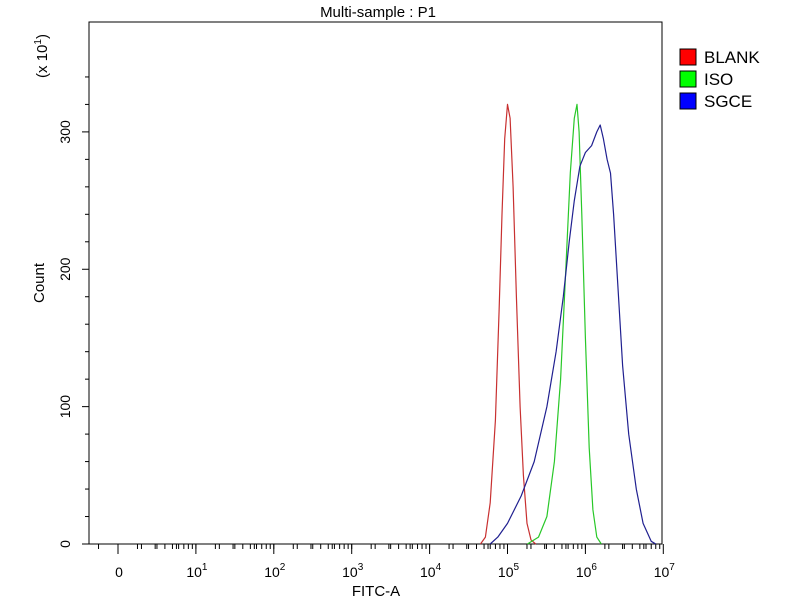 The width and height of the screenshot is (800, 600). What do you see at coordinates (665, 571) in the screenshot?
I see `x-tick-label: 10⁷` at bounding box center [665, 571].